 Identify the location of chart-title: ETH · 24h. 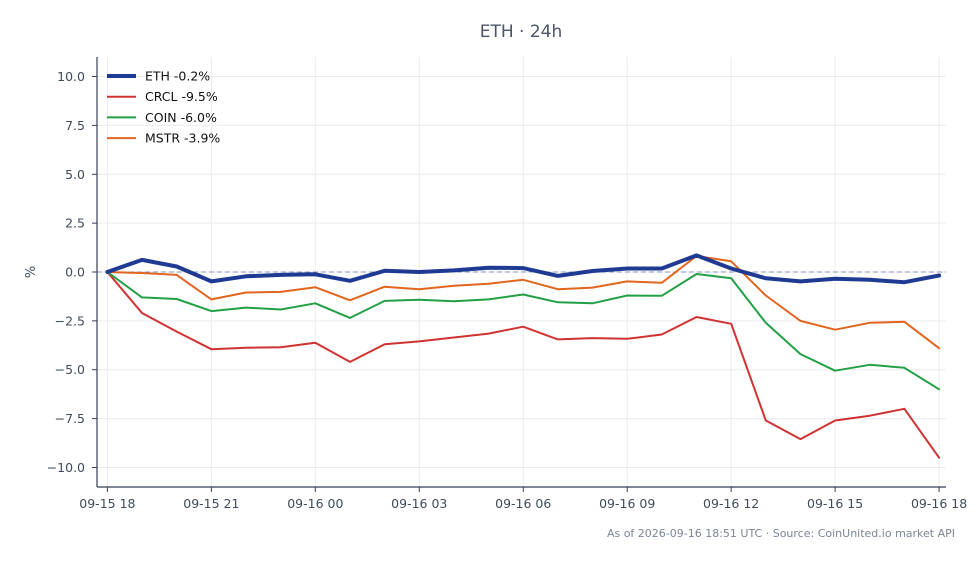
(521, 32).